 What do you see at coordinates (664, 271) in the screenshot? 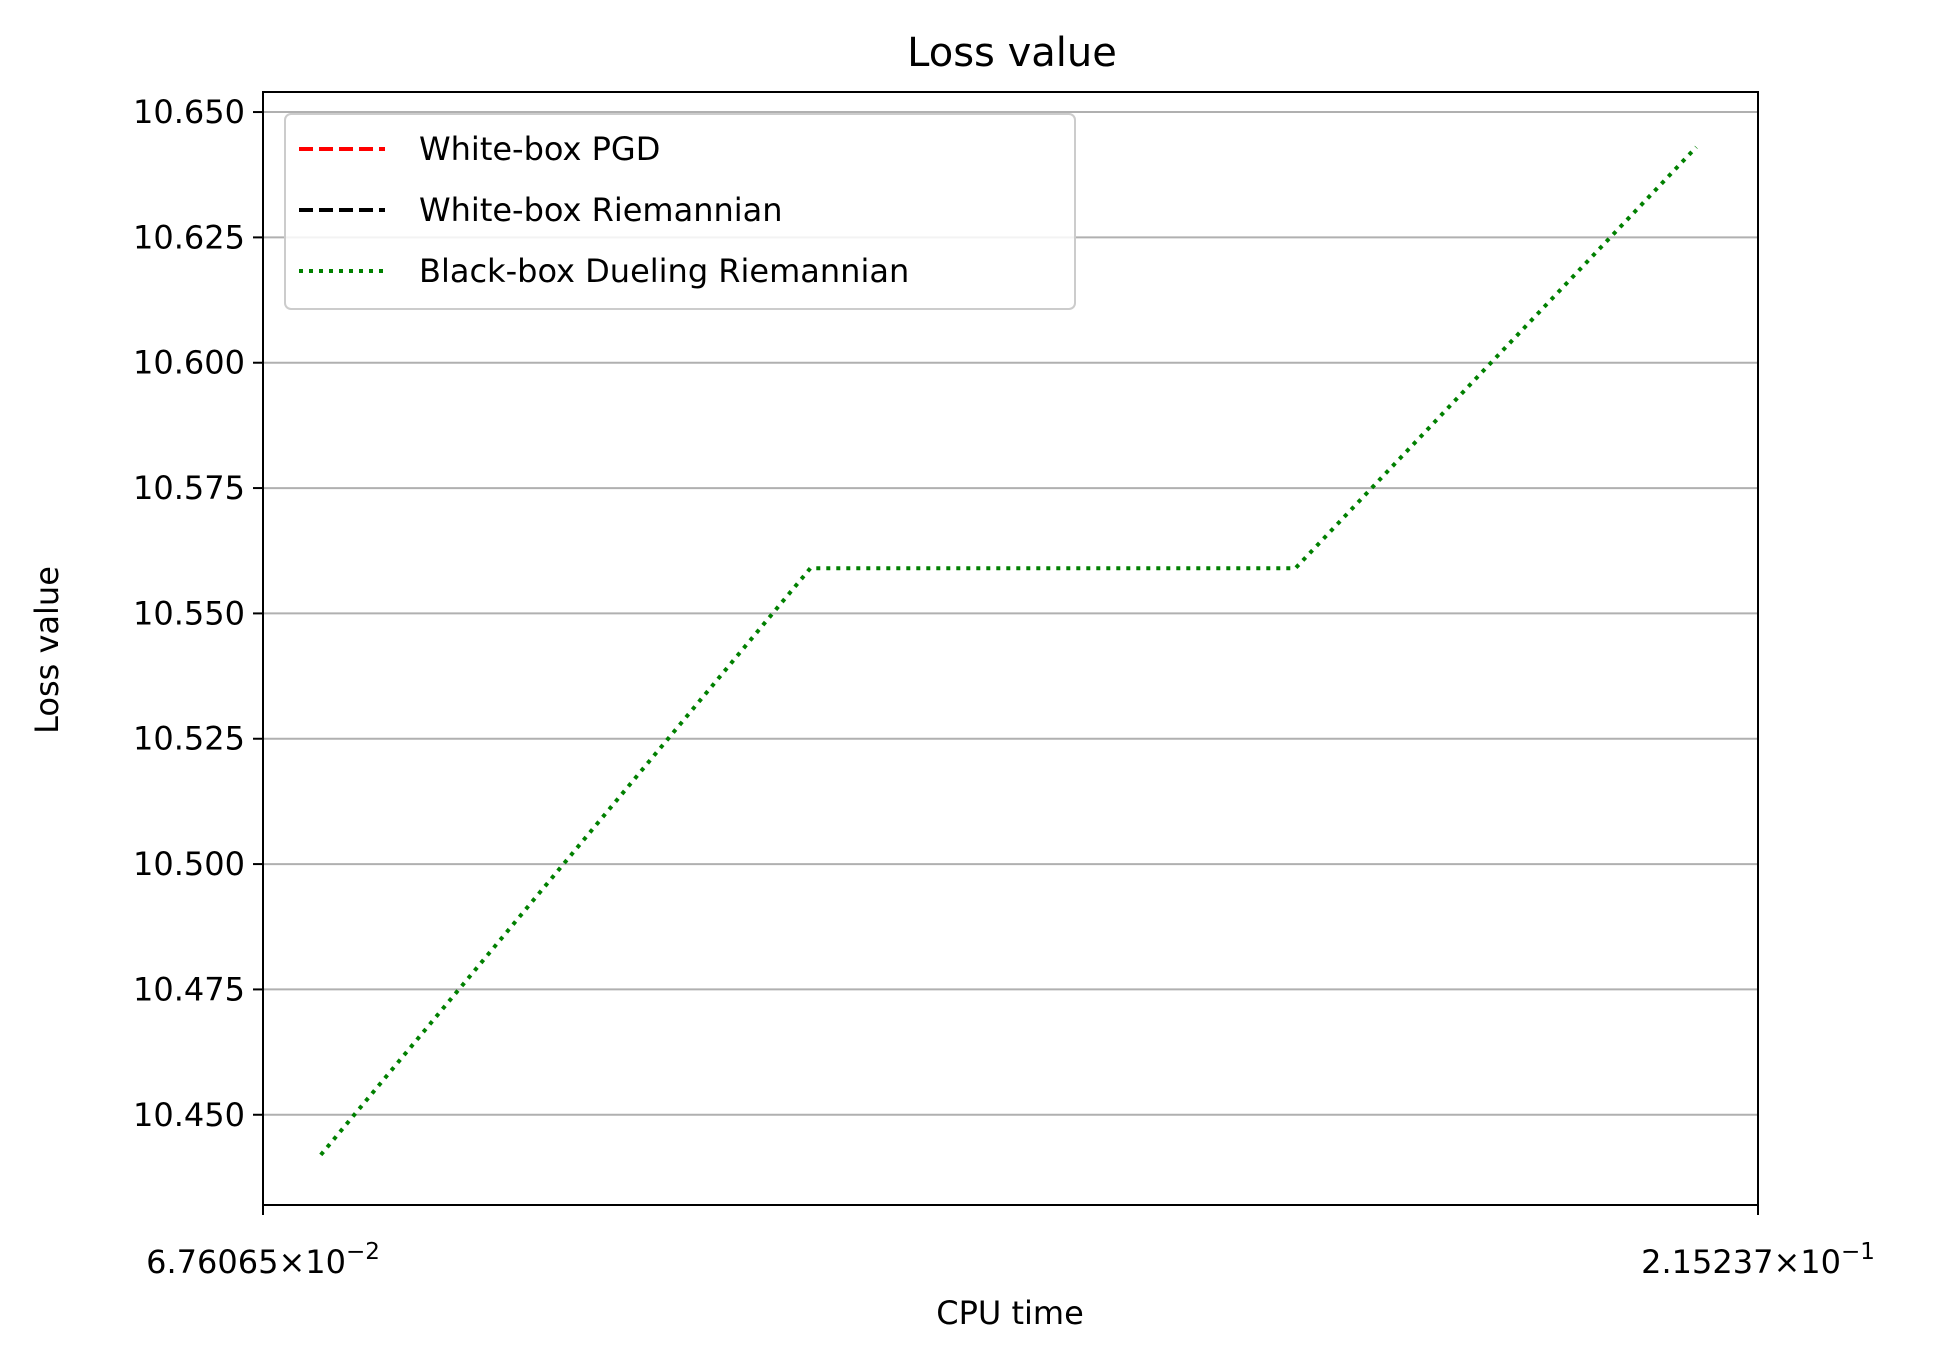
I see `legend-label: Black-box Dueling Riemannian` at bounding box center [664, 271].